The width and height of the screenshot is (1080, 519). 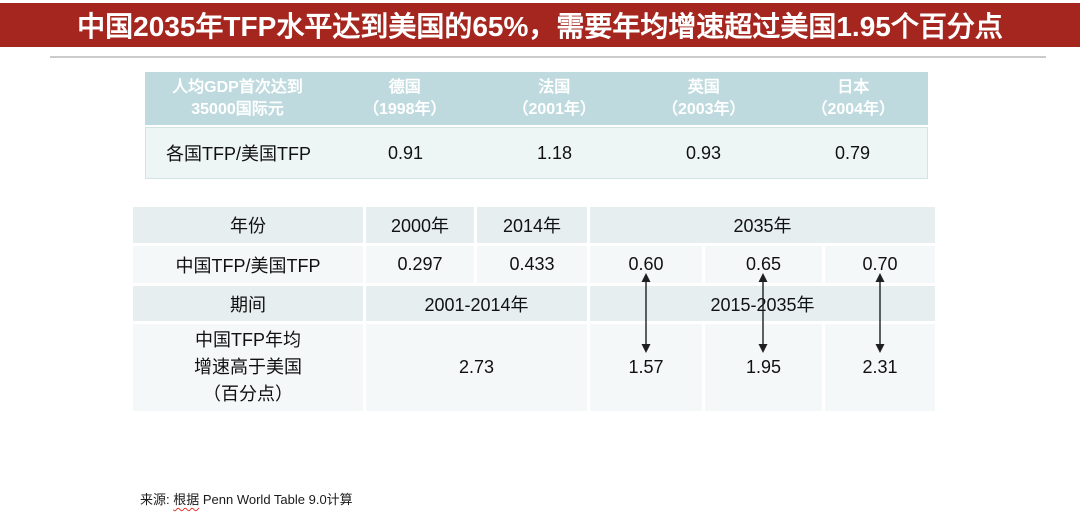 I want to click on header-cell-gdp-threshold: 人均GDP首次达到 35000国际元, so click(x=237, y=98).